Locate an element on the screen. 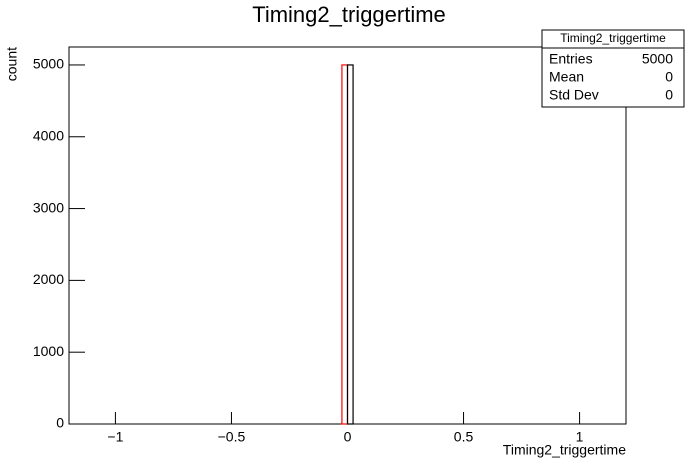 The width and height of the screenshot is (696, 472). chart-title: Timing2_triggertime is located at coordinates (349, 14).